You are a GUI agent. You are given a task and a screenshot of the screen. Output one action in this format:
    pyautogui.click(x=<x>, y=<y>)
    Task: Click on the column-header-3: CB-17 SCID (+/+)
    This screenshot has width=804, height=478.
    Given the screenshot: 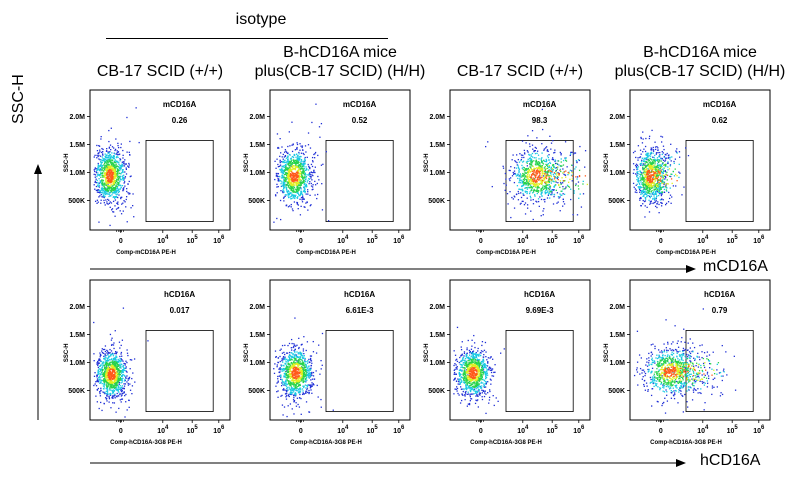 What is the action you would take?
    pyautogui.click(x=520, y=71)
    